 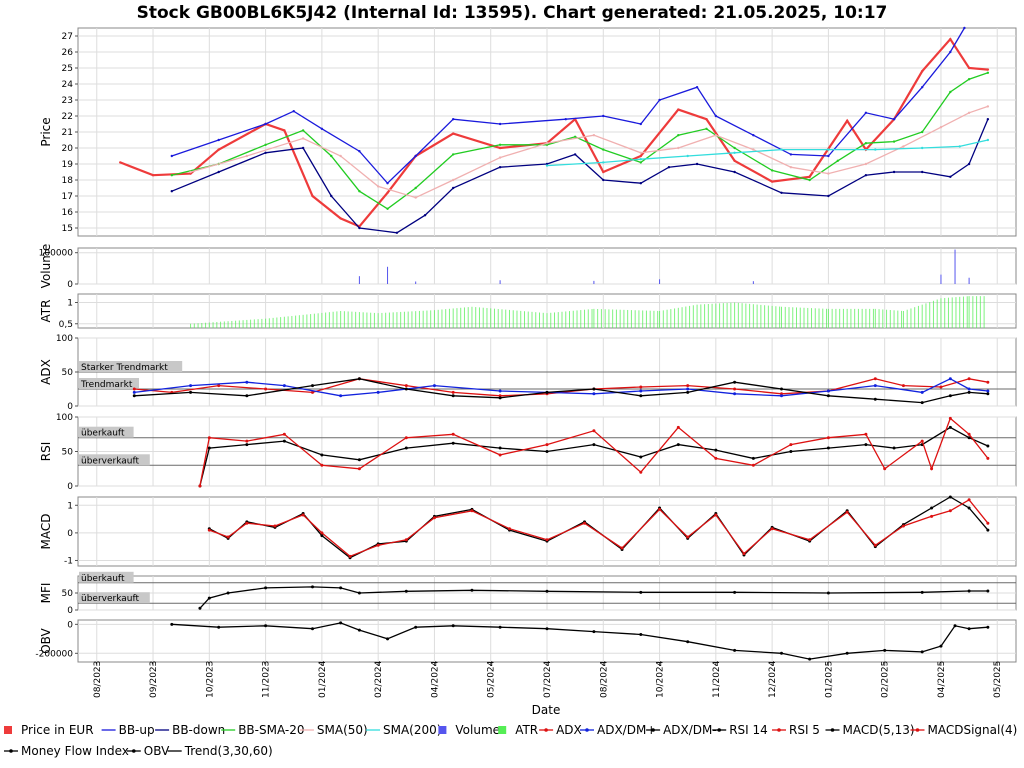 I want to click on price-ytick-label: 20, so click(x=68, y=149).